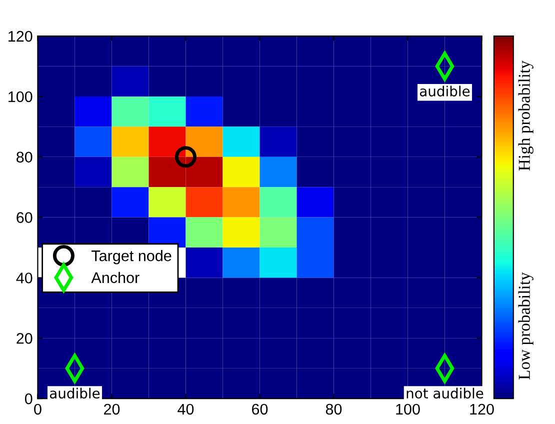 Image resolution: width=555 pixels, height=424 pixels. What do you see at coordinates (482, 409) in the screenshot?
I see `x-tick-label: 120` at bounding box center [482, 409].